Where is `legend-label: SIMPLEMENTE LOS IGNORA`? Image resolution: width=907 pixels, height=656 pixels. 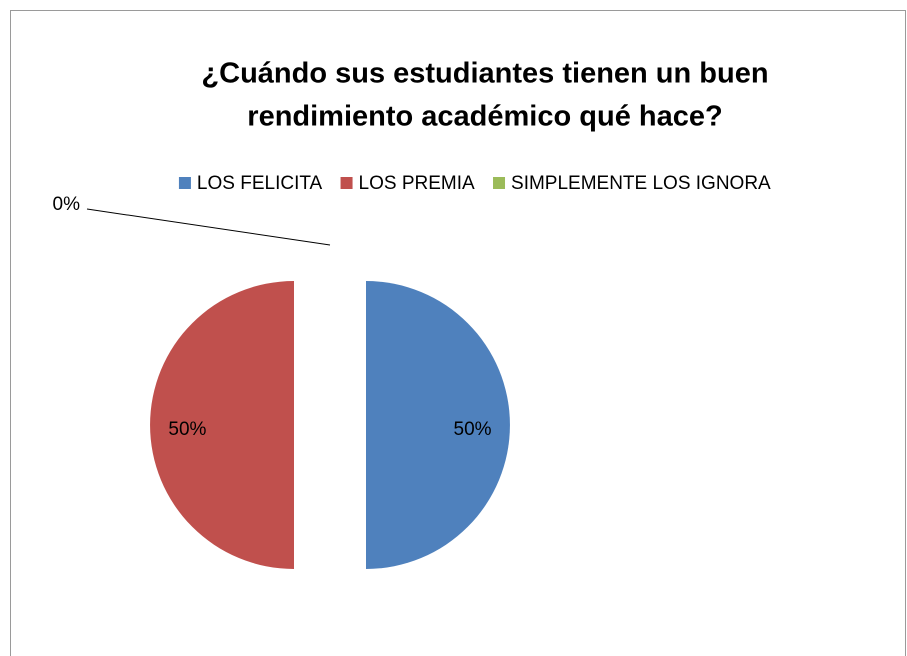
legend-label: SIMPLEMENTE LOS IGNORA is located at coordinates (641, 183).